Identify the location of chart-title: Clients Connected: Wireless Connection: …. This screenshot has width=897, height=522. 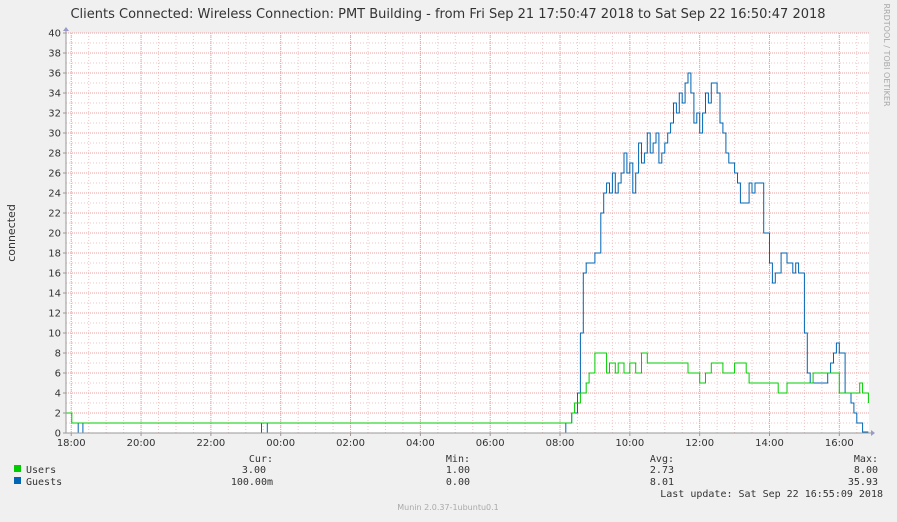
(447, 14).